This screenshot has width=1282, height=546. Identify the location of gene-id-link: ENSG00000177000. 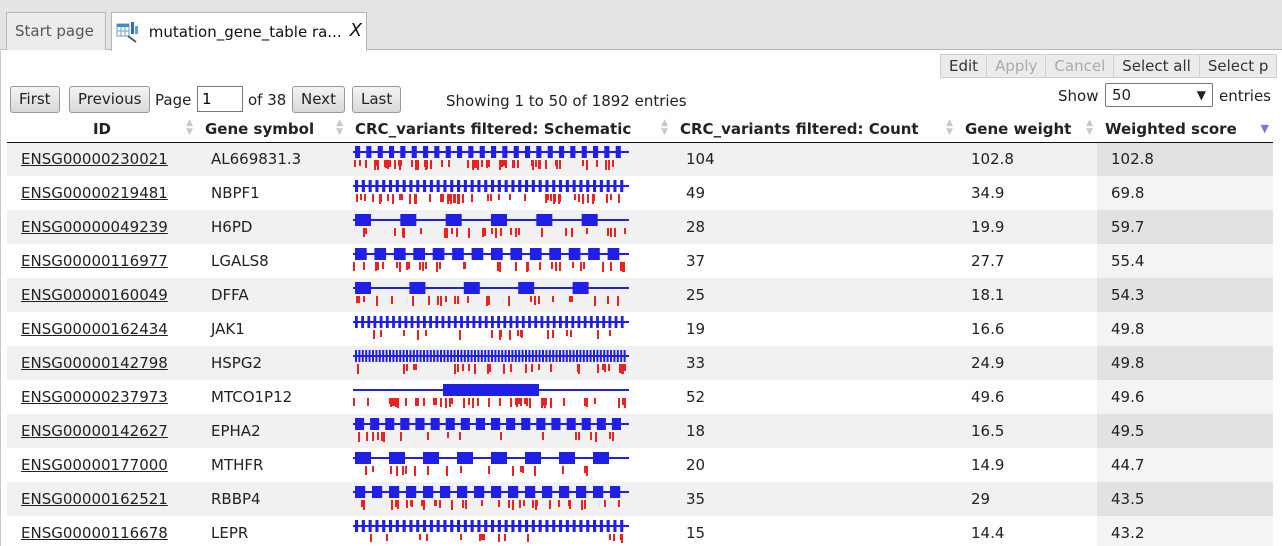
(94, 465).